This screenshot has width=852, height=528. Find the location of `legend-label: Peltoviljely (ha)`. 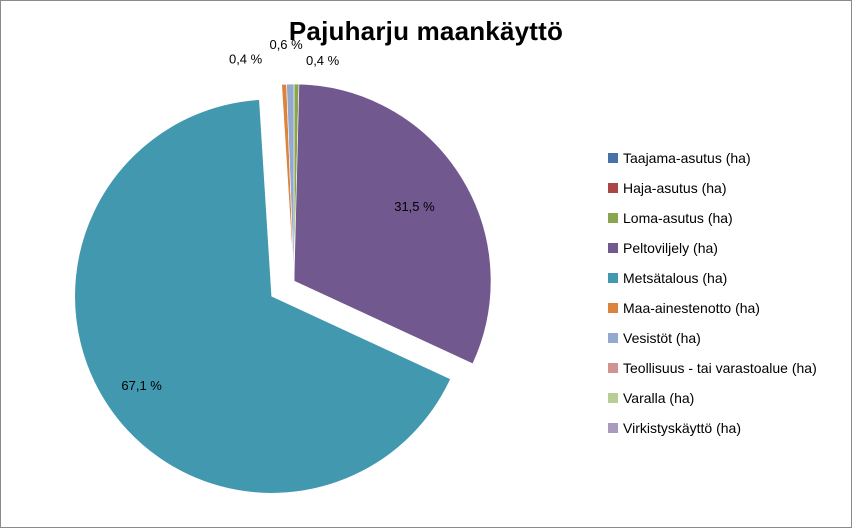

legend-label: Peltoviljely (ha) is located at coordinates (670, 248).